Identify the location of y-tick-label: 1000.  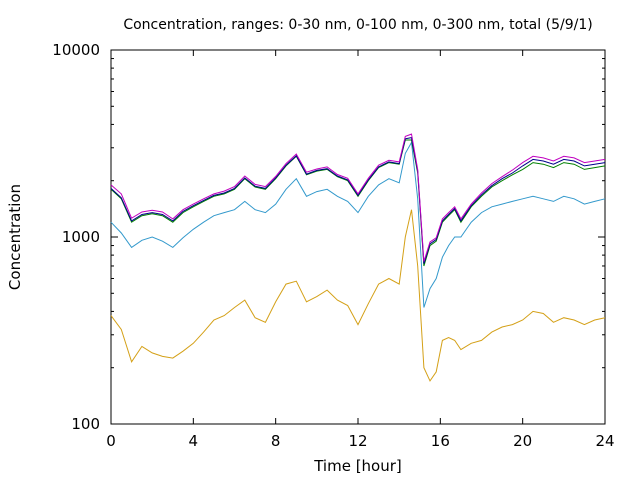
(81, 237).